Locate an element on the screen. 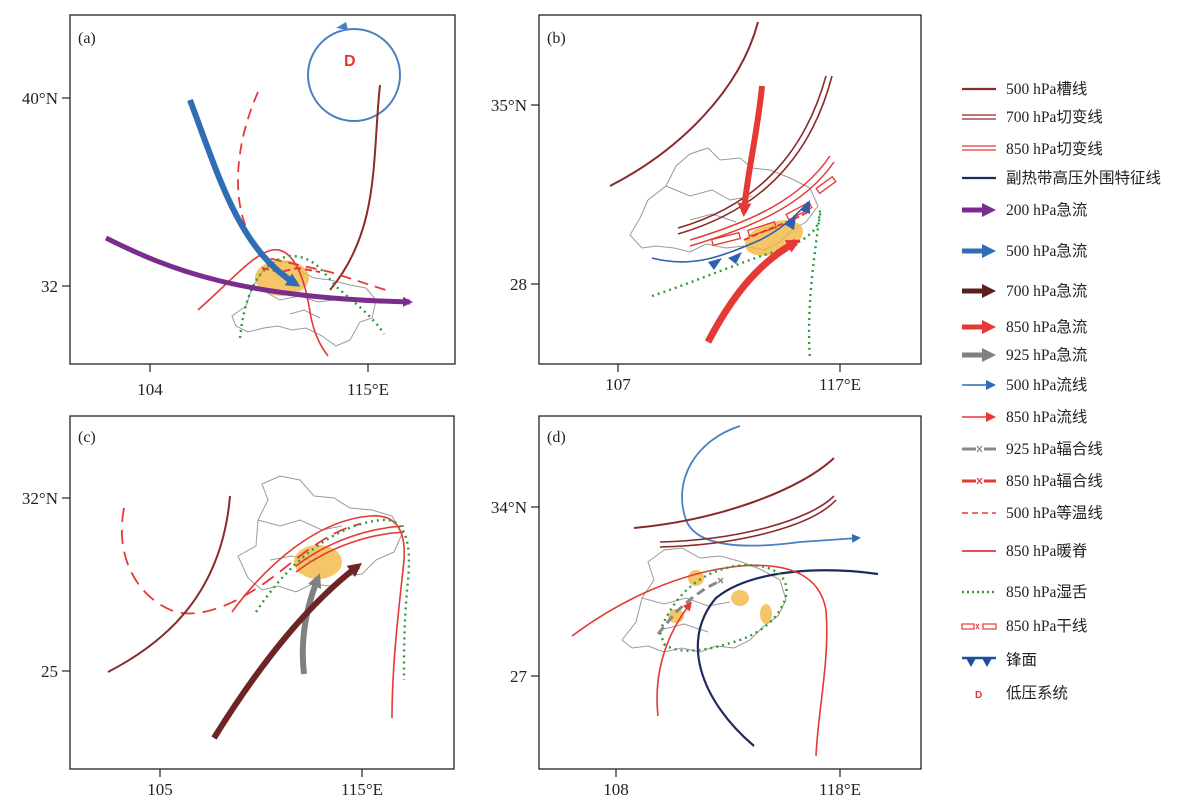  panel-c-frame is located at coordinates (262, 592).